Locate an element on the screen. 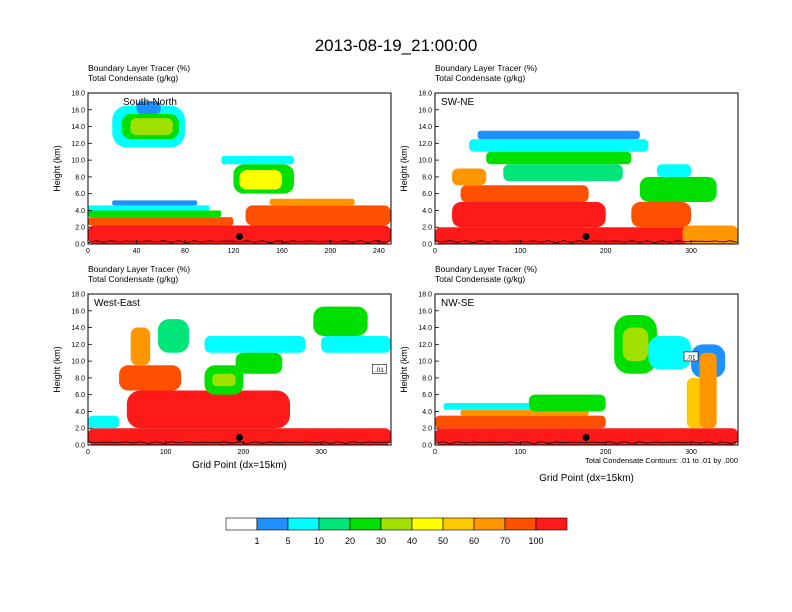 This screenshot has height=612, width=792. panel-label: NW-SE is located at coordinates (457, 303).